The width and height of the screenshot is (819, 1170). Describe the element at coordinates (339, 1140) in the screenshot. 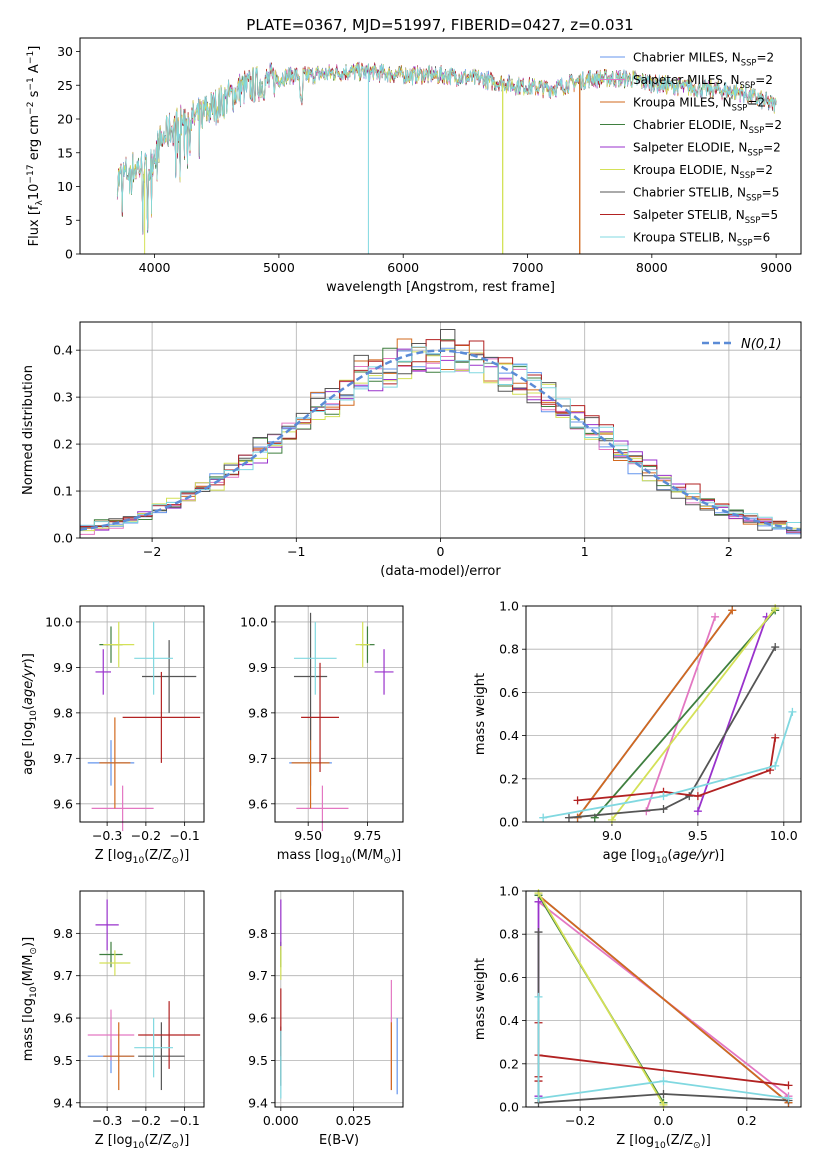

I see `x-axis-label: E(B-V)` at that location.